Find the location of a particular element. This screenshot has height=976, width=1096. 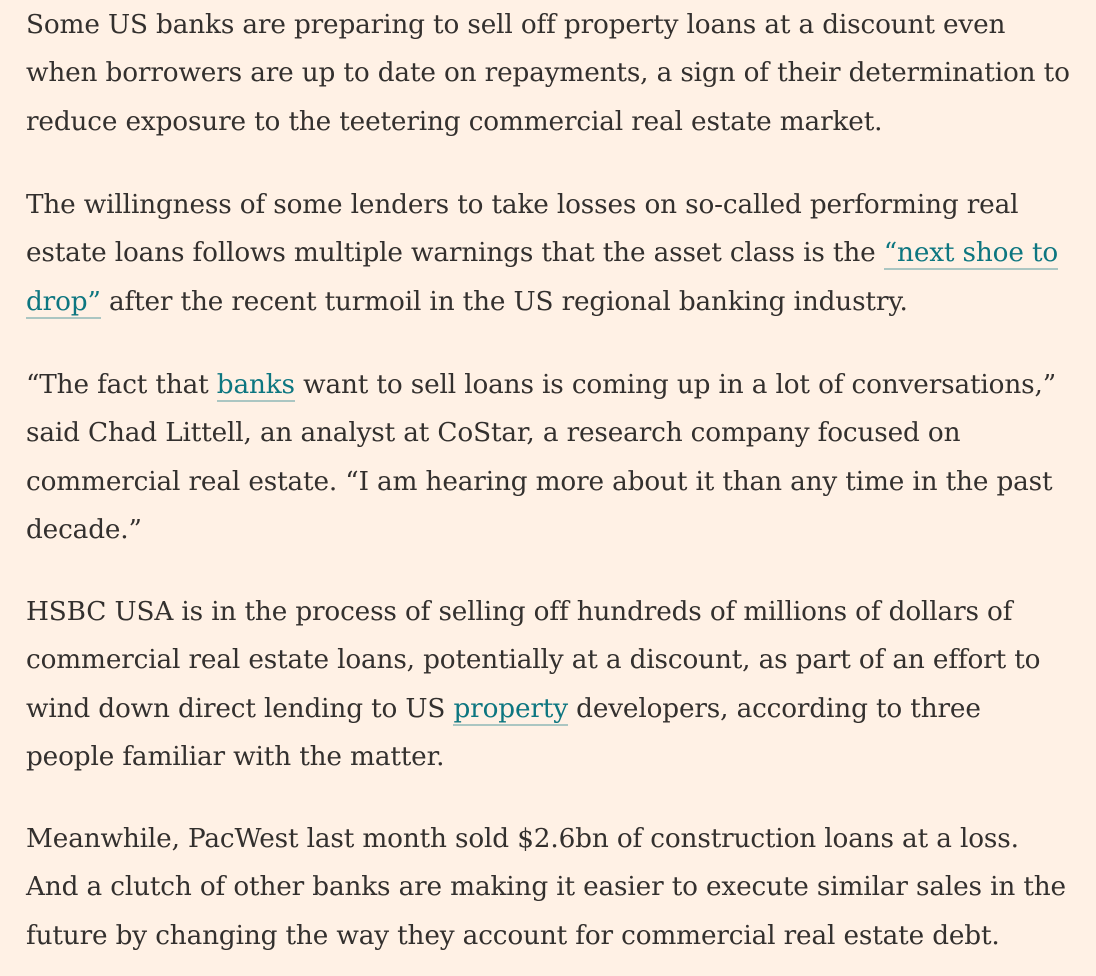

paragraph-3-text-before: “The fact that is located at coordinates (121, 385).